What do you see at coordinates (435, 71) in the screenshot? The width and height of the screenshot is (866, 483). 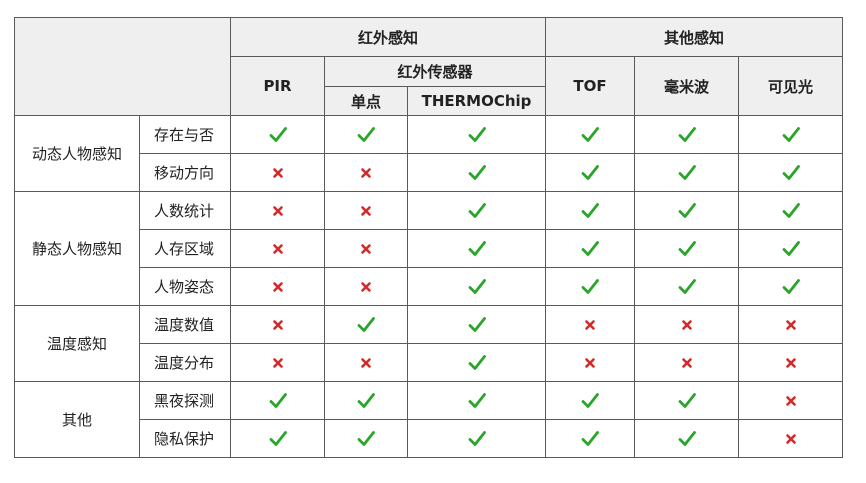 I see `header-sub-infrared-sensor: 红外传感器` at bounding box center [435, 71].